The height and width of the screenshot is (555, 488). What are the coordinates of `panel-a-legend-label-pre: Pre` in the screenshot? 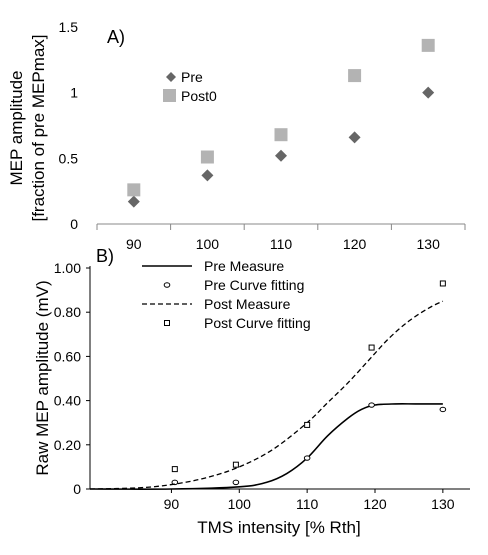 It's located at (192, 77).